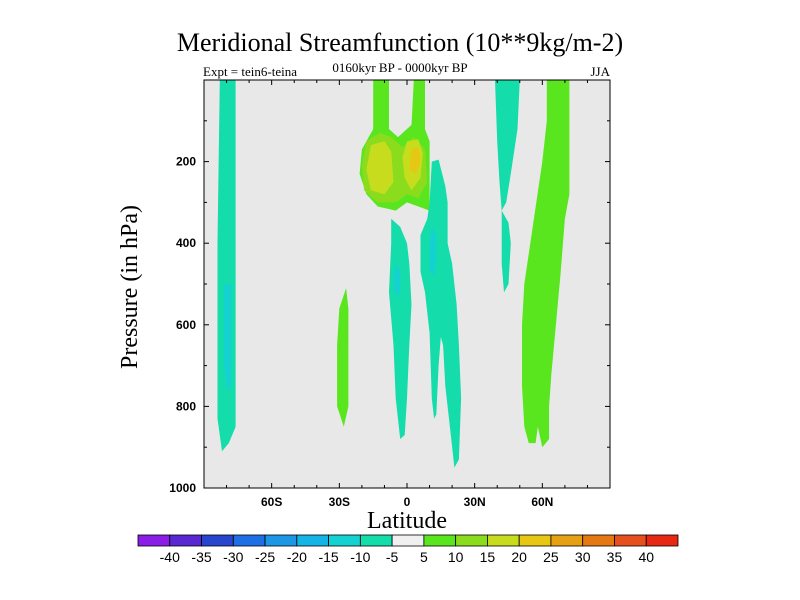 The height and width of the screenshot is (600, 800). What do you see at coordinates (546, 264) in the screenshot?
I see `nh-mid-positive-band` at bounding box center [546, 264].